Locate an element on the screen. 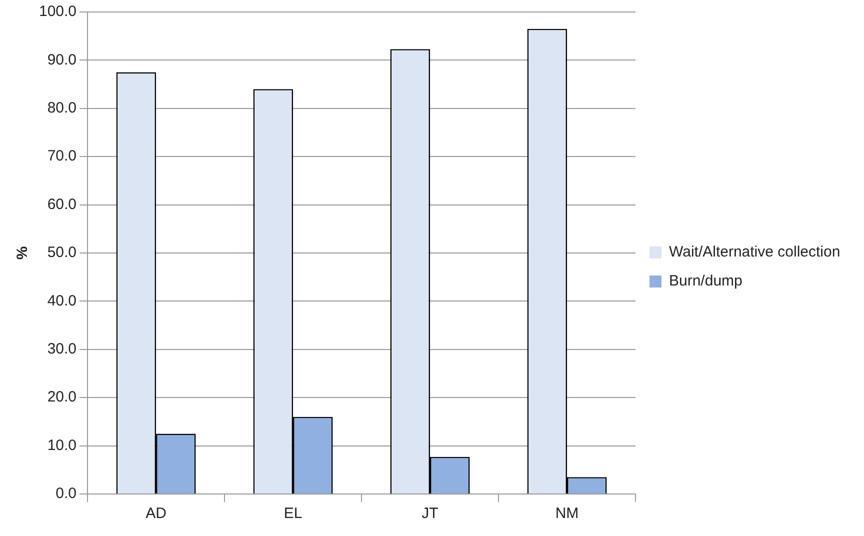 The image size is (864, 536). y-axis-title: % is located at coordinates (23, 253).